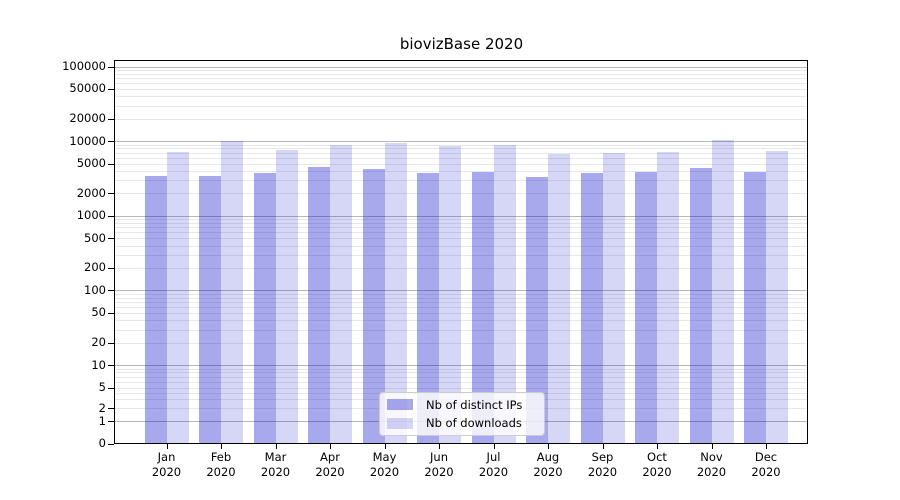  What do you see at coordinates (400, 423) in the screenshot?
I see `legend-swatch-downloads` at bounding box center [400, 423].